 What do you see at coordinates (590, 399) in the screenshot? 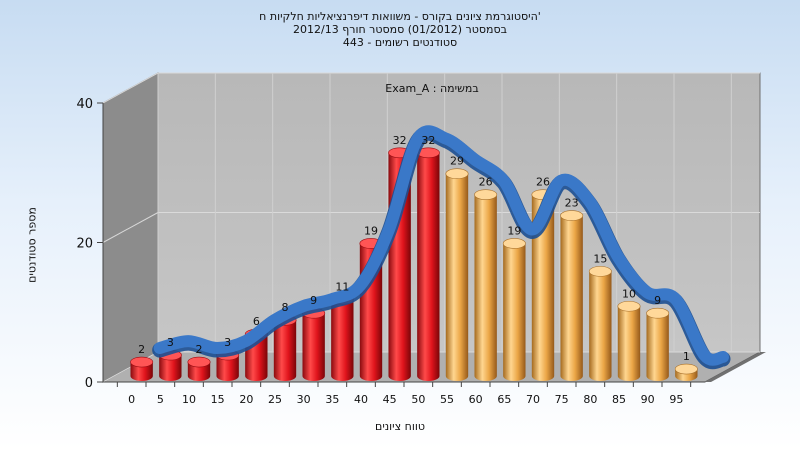
I see `x-tick-label: 80` at bounding box center [590, 399].